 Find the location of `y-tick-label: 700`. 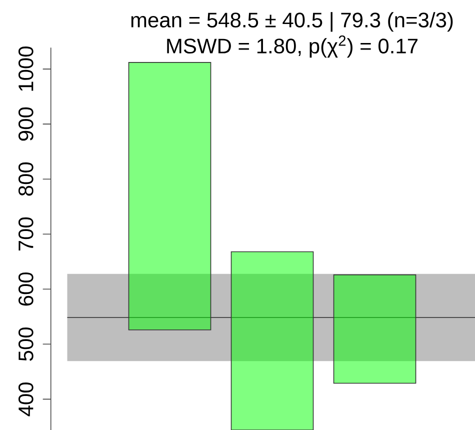

y-tick-label: 700 is located at coordinates (26, 234).